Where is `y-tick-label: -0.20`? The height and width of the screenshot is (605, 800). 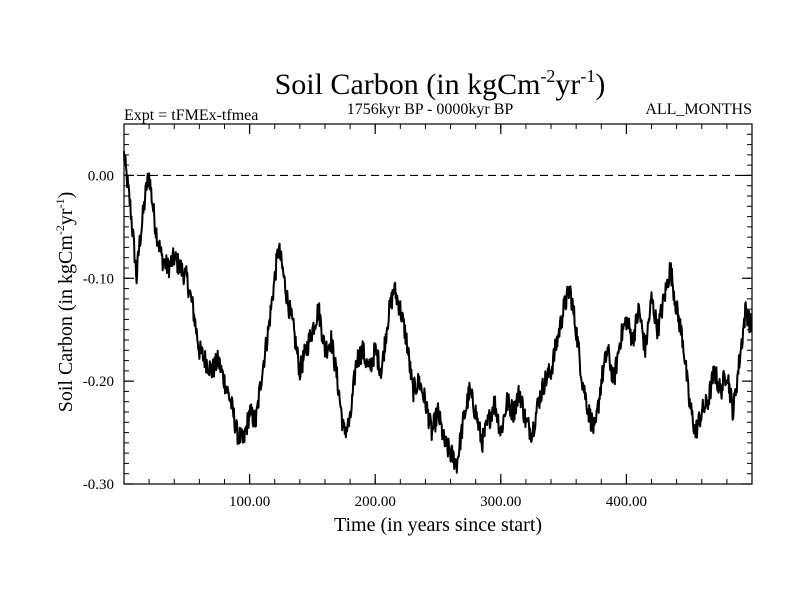 y-tick-label: -0.20 is located at coordinates (98, 382).